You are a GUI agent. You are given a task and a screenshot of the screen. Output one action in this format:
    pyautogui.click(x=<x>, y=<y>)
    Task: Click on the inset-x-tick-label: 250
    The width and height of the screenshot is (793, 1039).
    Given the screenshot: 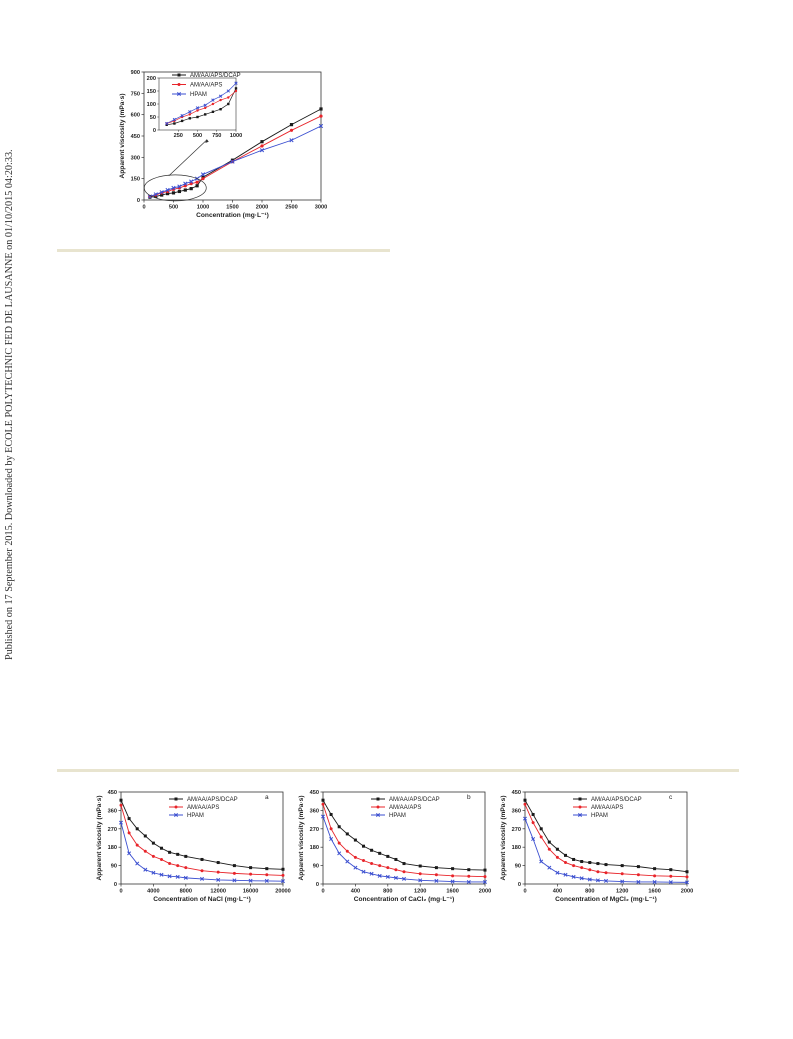 What is the action you would take?
    pyautogui.click(x=178, y=136)
    